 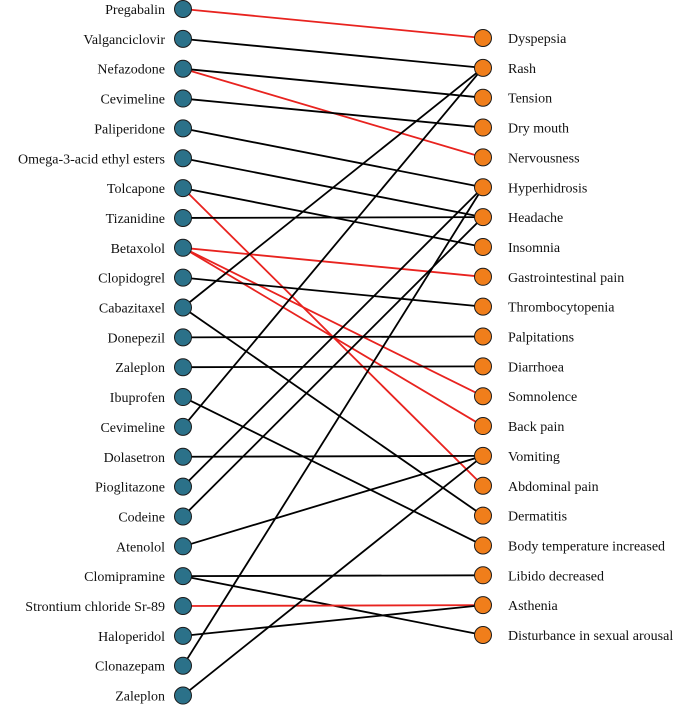 I want to click on drug-label: Codeine, so click(x=141, y=517).